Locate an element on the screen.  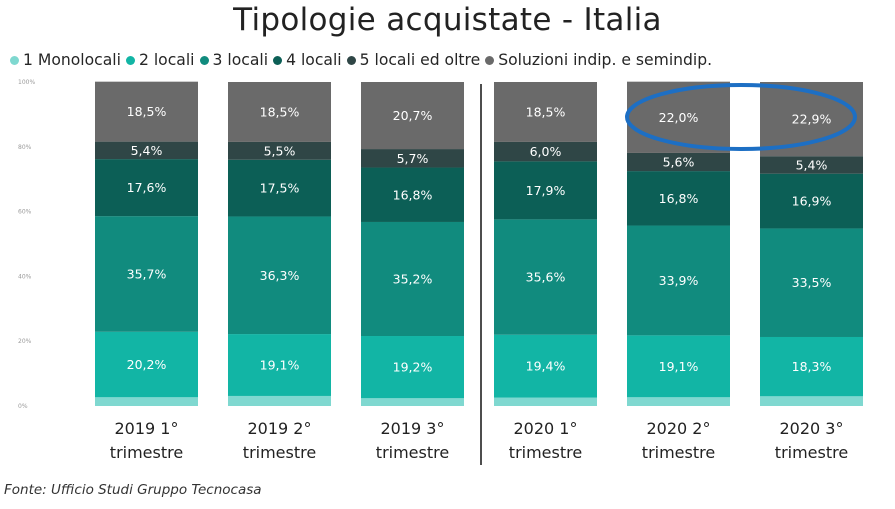
data-label: 33,5% is located at coordinates (812, 282).